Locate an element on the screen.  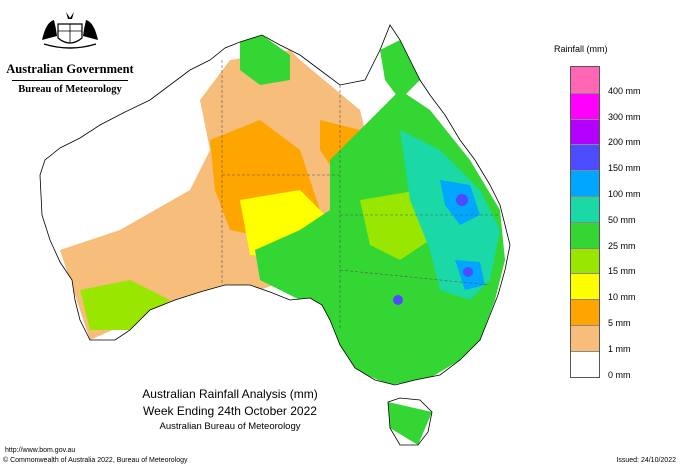
legend-title: Rainfall (mm) is located at coordinates (581, 49).